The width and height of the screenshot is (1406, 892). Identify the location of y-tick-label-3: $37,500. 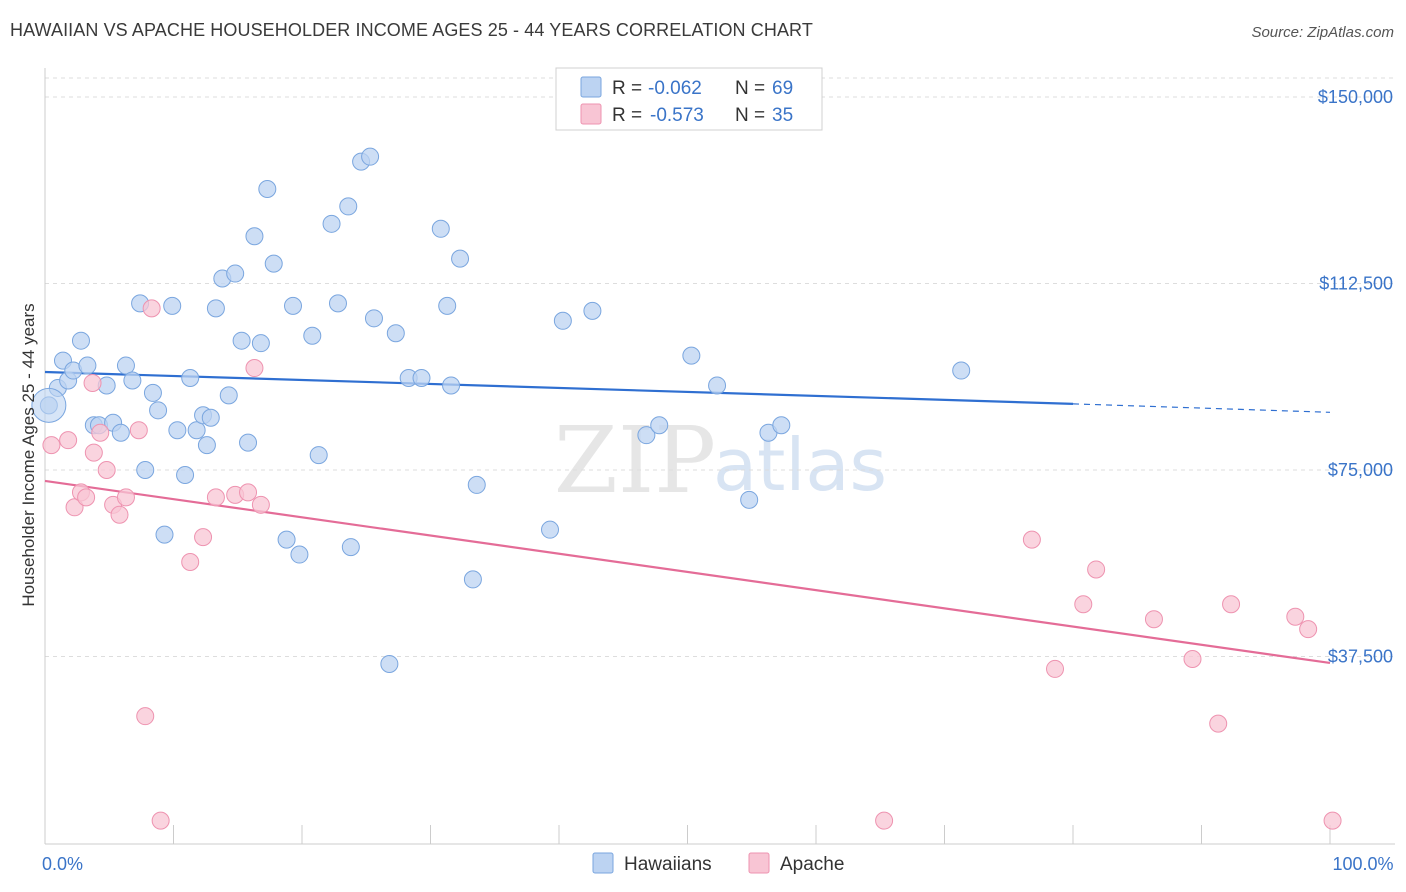
(1360, 657).